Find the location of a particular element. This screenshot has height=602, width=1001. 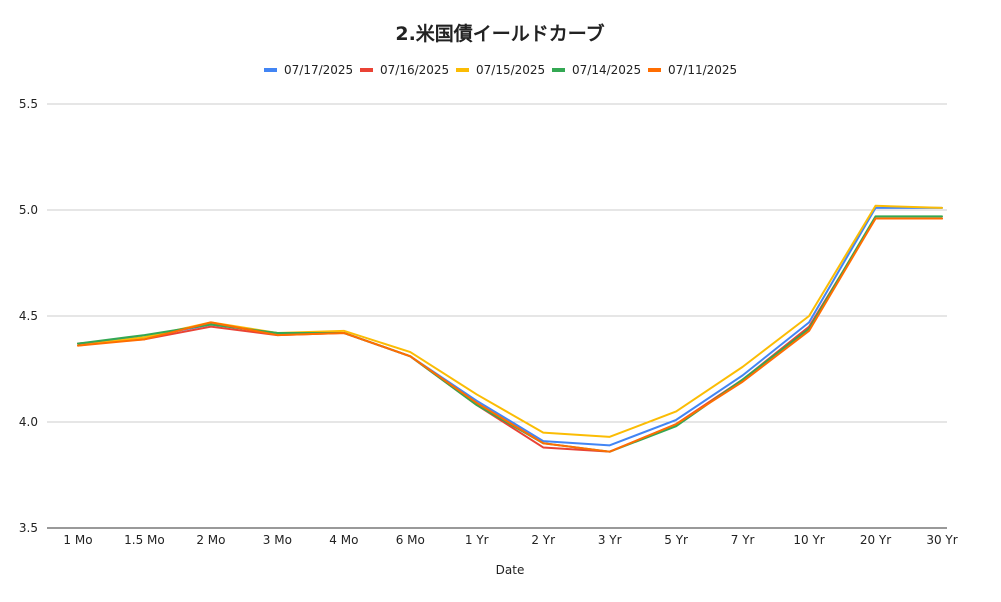

y-tick-label: 3.5 is located at coordinates (28, 528).